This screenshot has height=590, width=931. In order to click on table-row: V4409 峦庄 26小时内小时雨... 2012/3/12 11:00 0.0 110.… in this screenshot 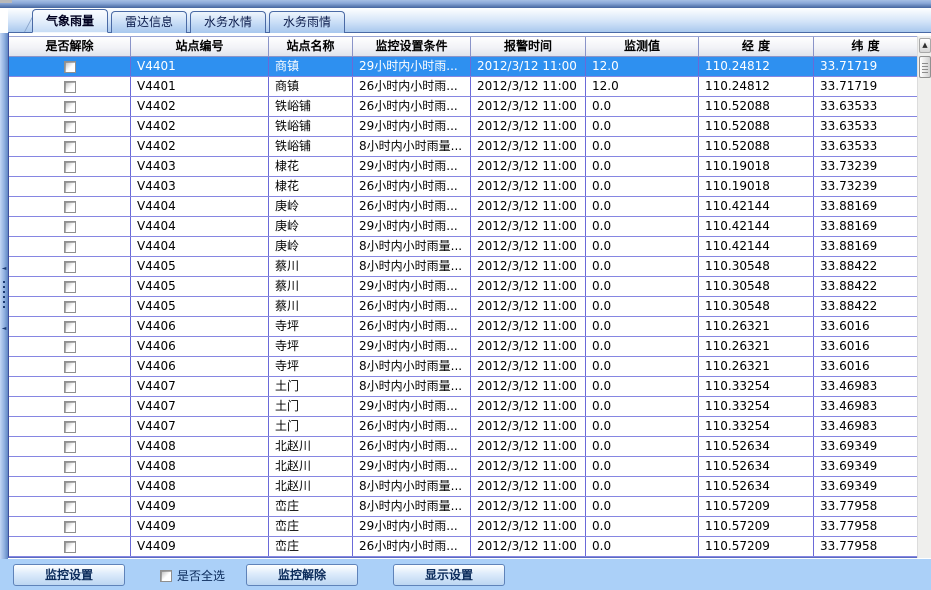, I will do `click(463, 547)`.